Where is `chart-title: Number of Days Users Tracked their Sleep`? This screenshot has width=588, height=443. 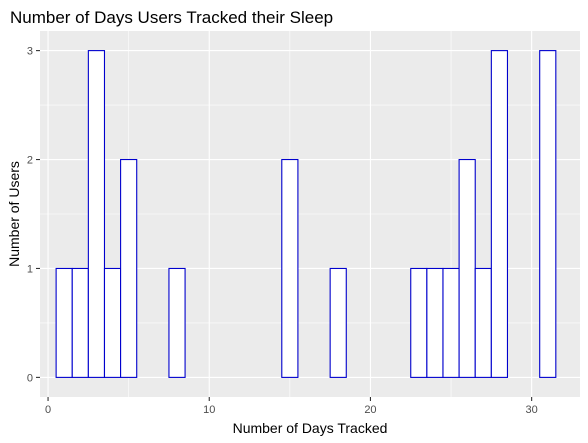
chart-title: Number of Days Users Tracked their Sleep is located at coordinates (171, 17).